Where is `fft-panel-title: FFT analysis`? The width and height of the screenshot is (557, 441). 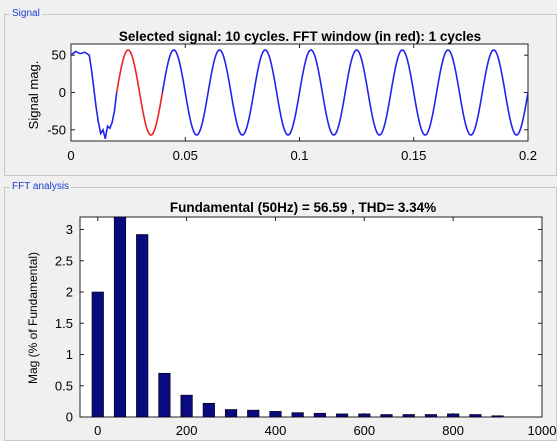
fft-panel-title: FFT analysis is located at coordinates (41, 186).